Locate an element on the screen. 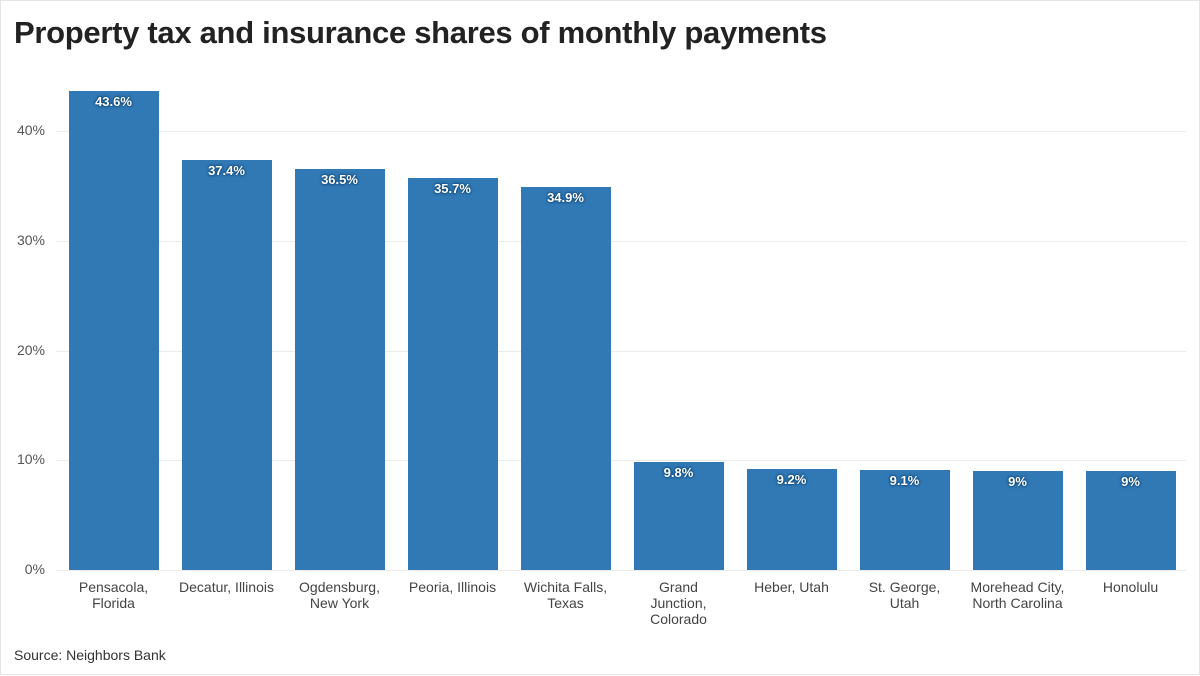 The width and height of the screenshot is (1200, 676). source-note: Source: Neighbors Bank is located at coordinates (90, 655).